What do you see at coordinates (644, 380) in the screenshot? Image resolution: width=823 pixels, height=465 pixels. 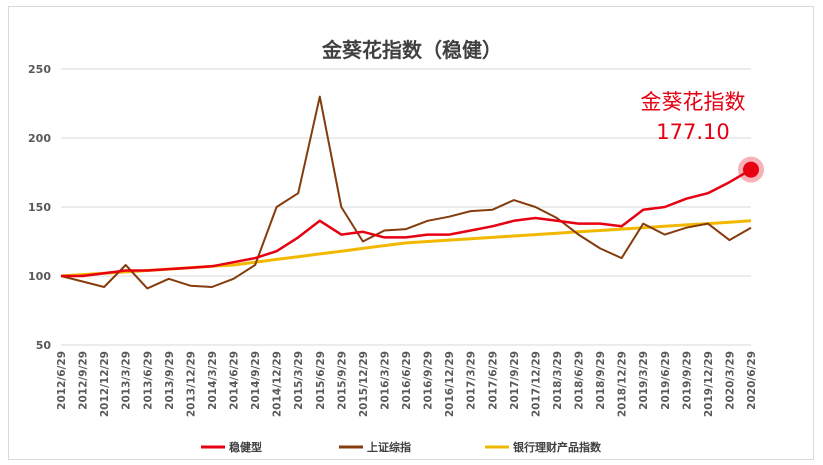 I see `x-tick-label: 2019/3/29` at bounding box center [644, 380].